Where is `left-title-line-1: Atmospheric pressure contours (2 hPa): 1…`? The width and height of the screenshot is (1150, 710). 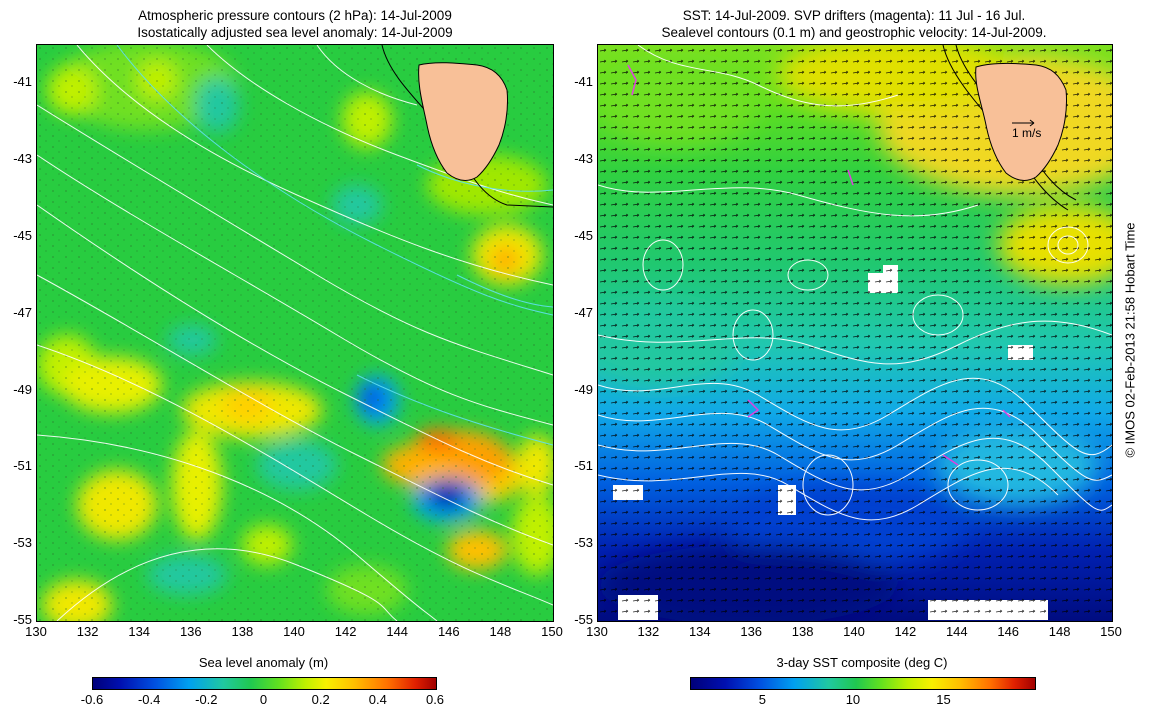
left-title-line-1: Atmospheric pressure contours (2 hPa): 1… is located at coordinates (295, 15).